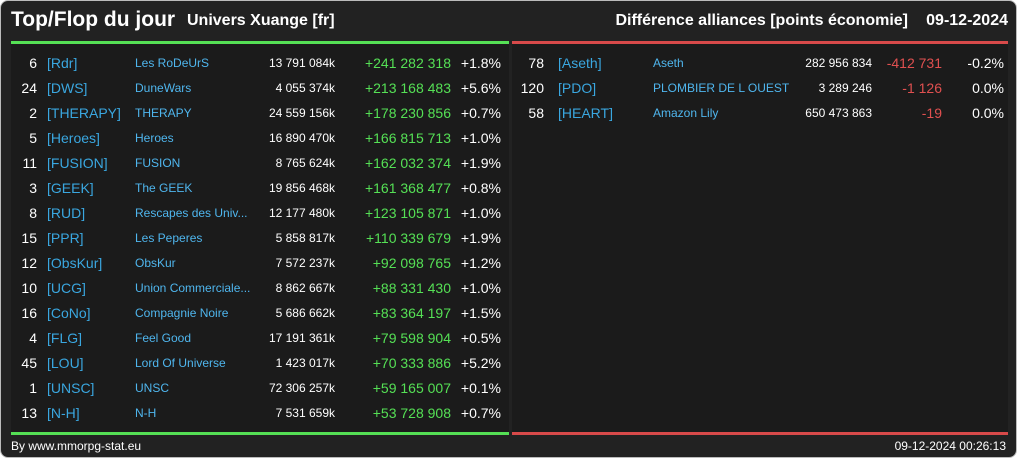 The width and height of the screenshot is (1019, 460). I want to click on alliance-diff-title: Différence alliances [points économie], so click(761, 20).